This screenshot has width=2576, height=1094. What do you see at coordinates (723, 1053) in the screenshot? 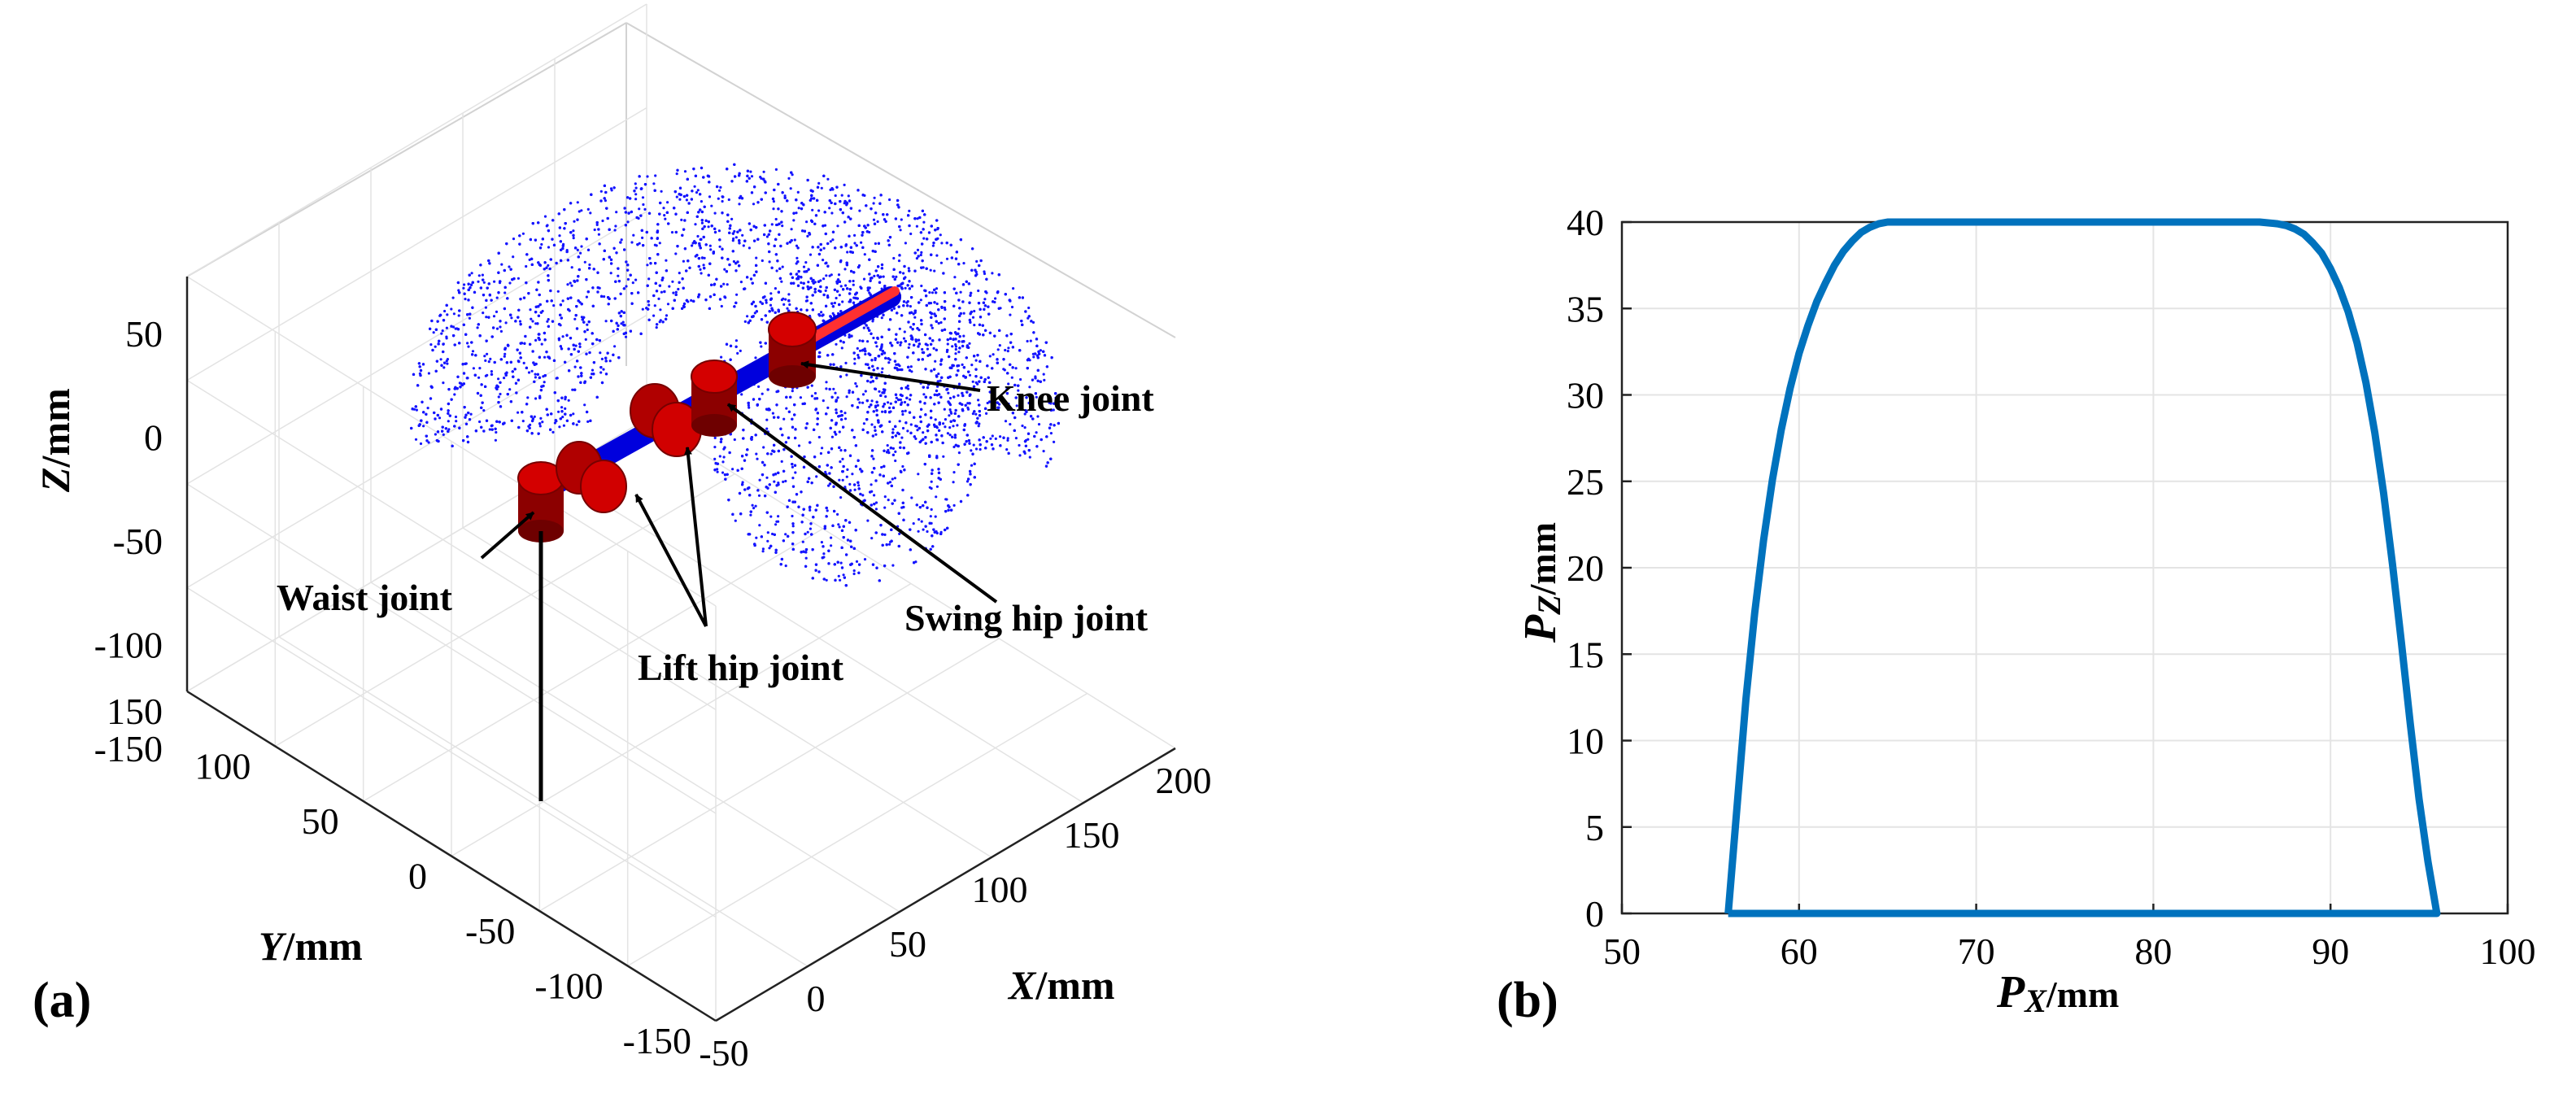
I see `a-x-tick-label: -50` at bounding box center [723, 1053].